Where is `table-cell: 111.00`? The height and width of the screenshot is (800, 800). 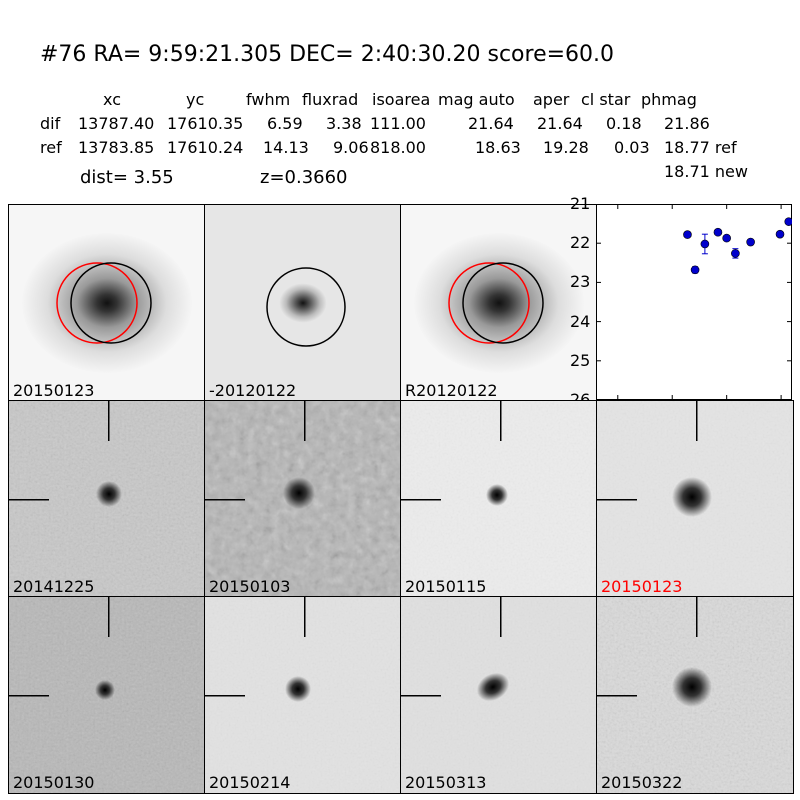 table-cell: 111.00 is located at coordinates (398, 123).